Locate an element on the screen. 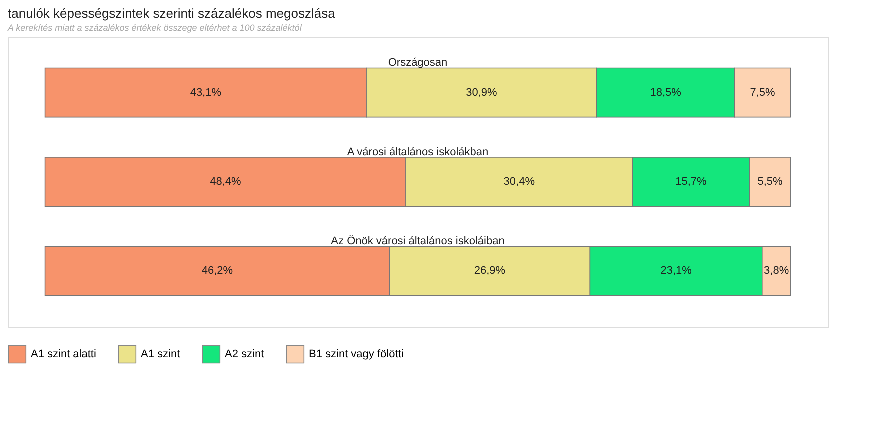 Image resolution: width=889 pixels, height=421 pixels. data-label: 43,1% is located at coordinates (206, 92).